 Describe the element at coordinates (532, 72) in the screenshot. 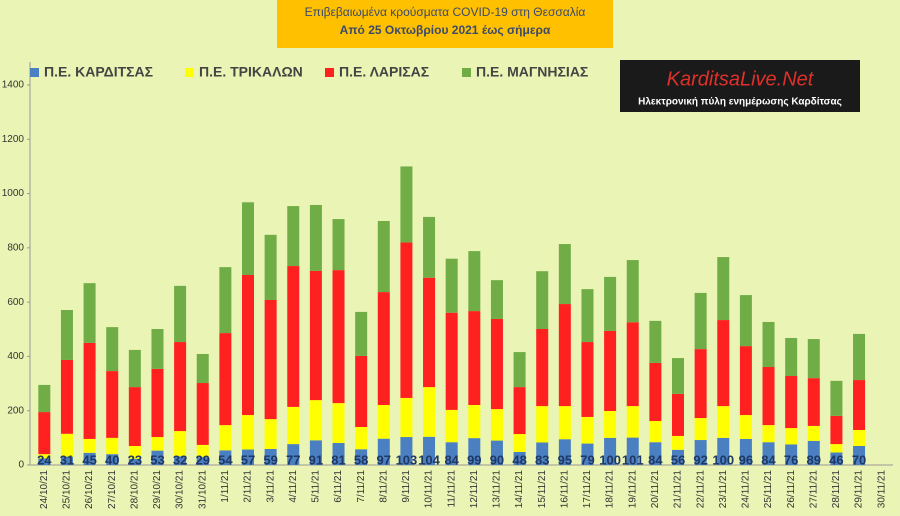

I see `legend-label: Π.Ε. ΜΑΓΝΗΣΙΑΣ` at that location.